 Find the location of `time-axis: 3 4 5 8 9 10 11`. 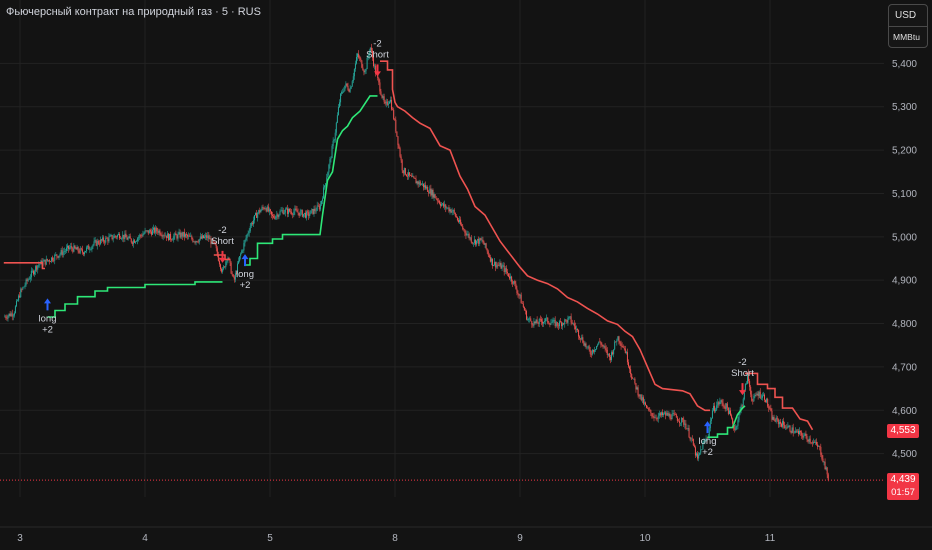

time-axis: 3 4 5 8 9 10 11 is located at coordinates (396, 538).